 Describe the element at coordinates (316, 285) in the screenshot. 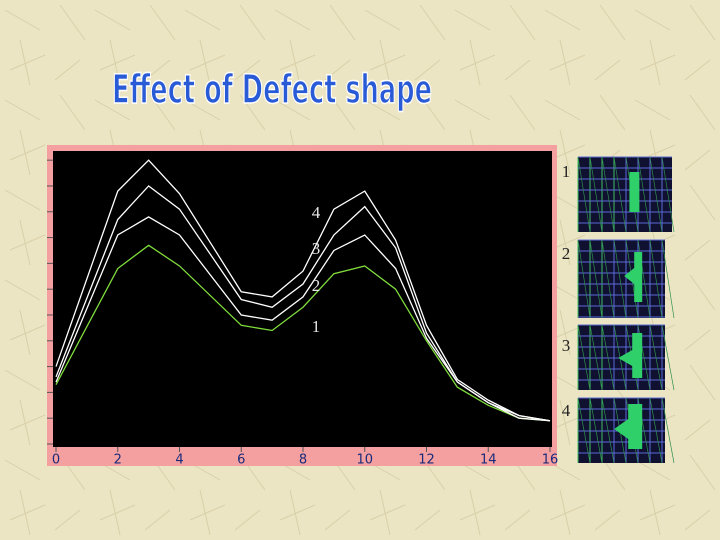

I see `series-label: 2` at that location.